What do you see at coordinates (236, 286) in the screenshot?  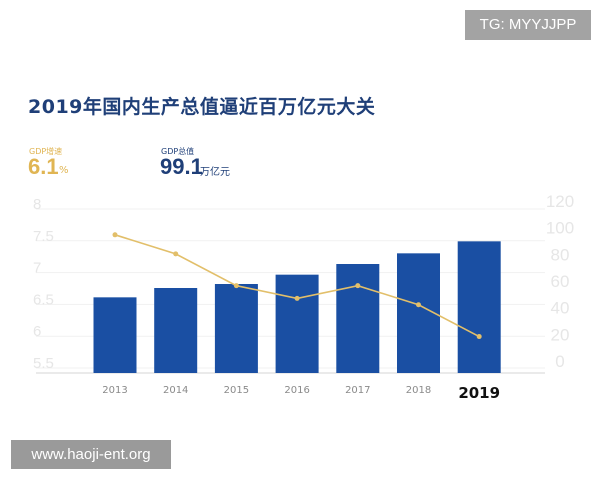 I see `growth-point-2015` at bounding box center [236, 286].